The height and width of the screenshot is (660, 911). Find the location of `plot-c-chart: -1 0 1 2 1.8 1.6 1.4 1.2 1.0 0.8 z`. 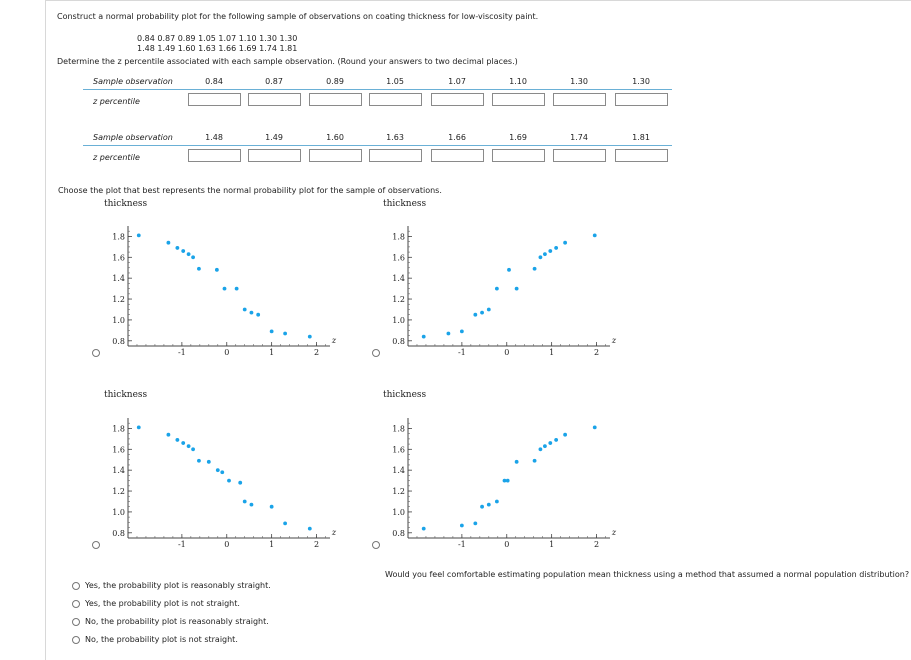

plot-c-chart: -1 0 1 2 1.8 1.6 1.4 1.2 1.0 0.8 z is located at coordinates (224, 483).